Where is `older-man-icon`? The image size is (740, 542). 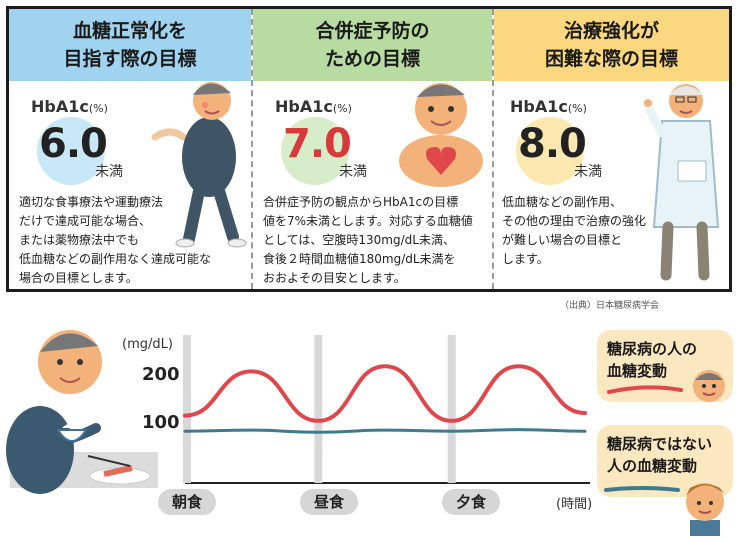
older-man-icon is located at coordinates (709, 386).